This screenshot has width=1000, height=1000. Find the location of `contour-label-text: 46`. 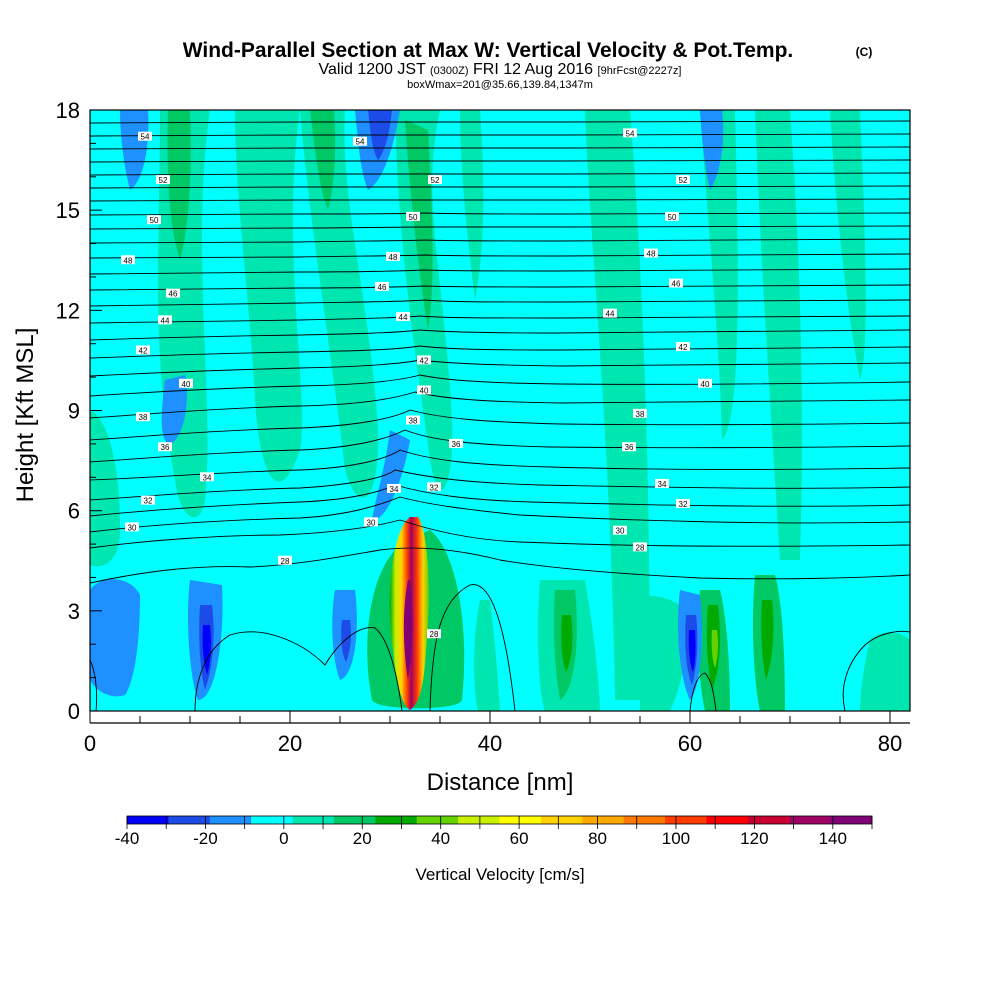

contour-label-text: 46 is located at coordinates (173, 294).